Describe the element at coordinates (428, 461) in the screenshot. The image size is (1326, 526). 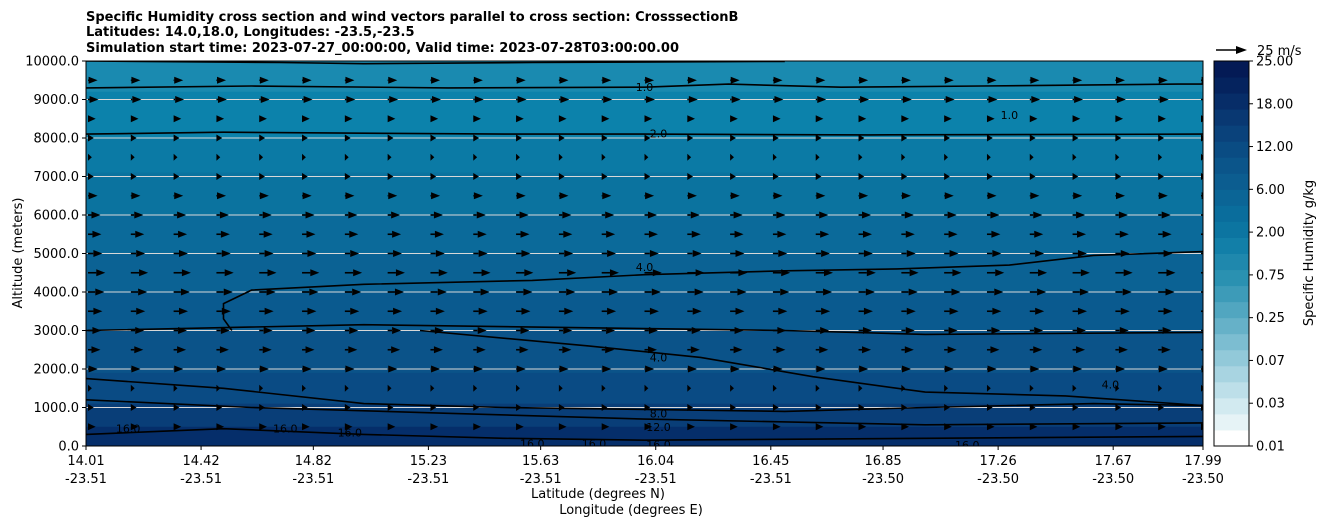
I see `x-tick-latitude: 15.23` at that location.